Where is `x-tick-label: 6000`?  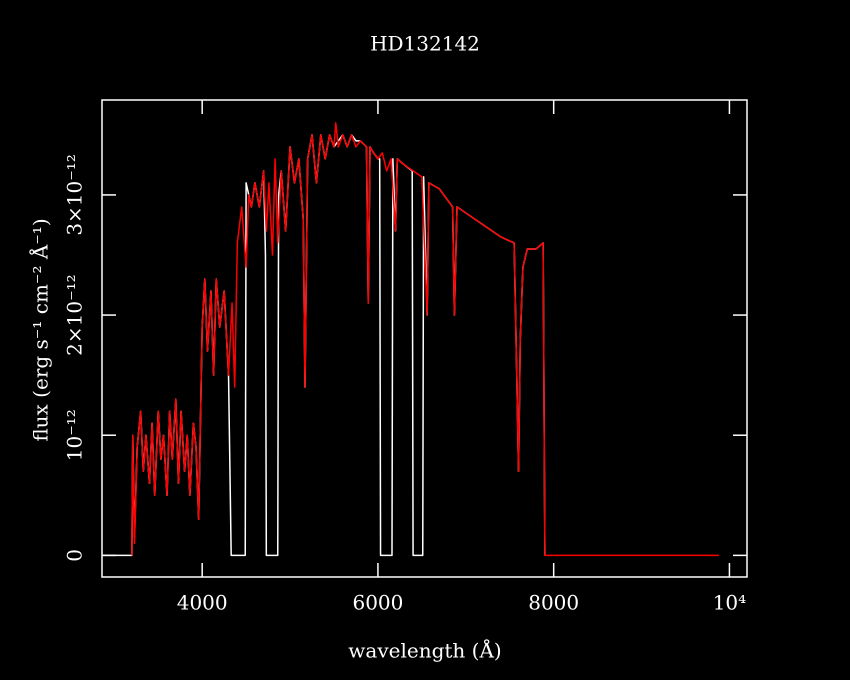 x-tick-label: 6000 is located at coordinates (377, 603).